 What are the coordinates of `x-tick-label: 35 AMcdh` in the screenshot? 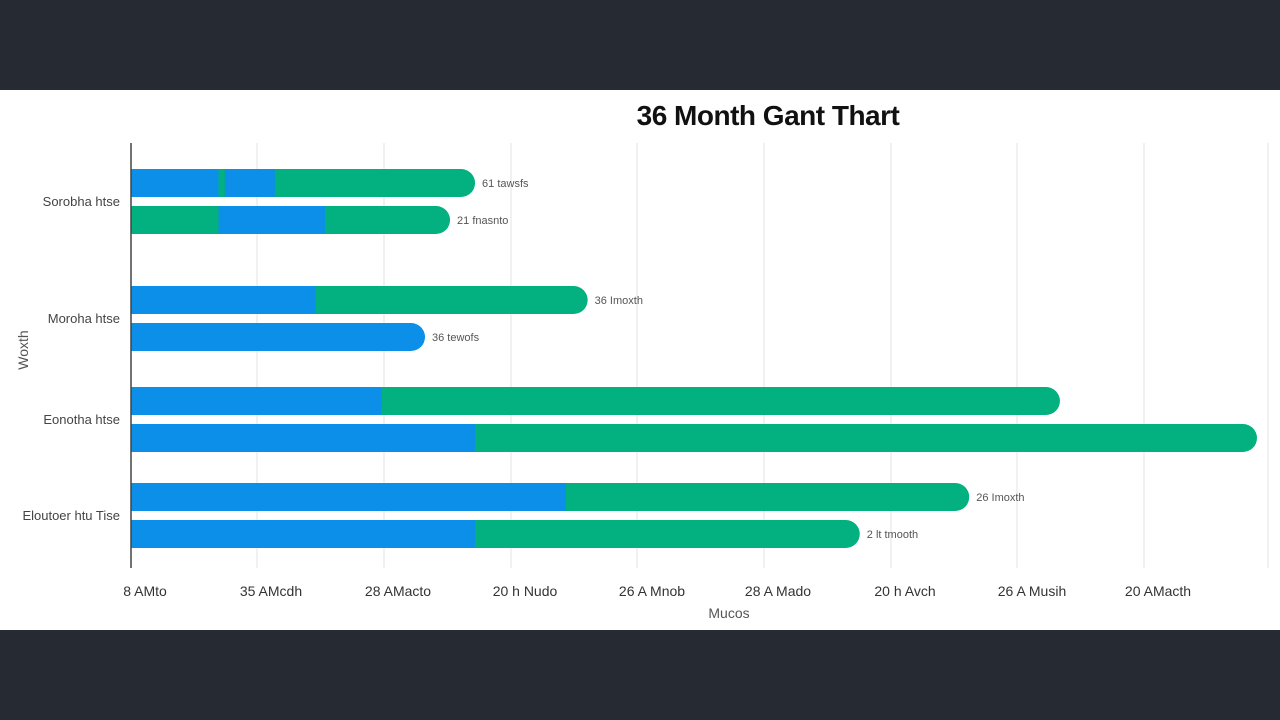 It's located at (271, 591).